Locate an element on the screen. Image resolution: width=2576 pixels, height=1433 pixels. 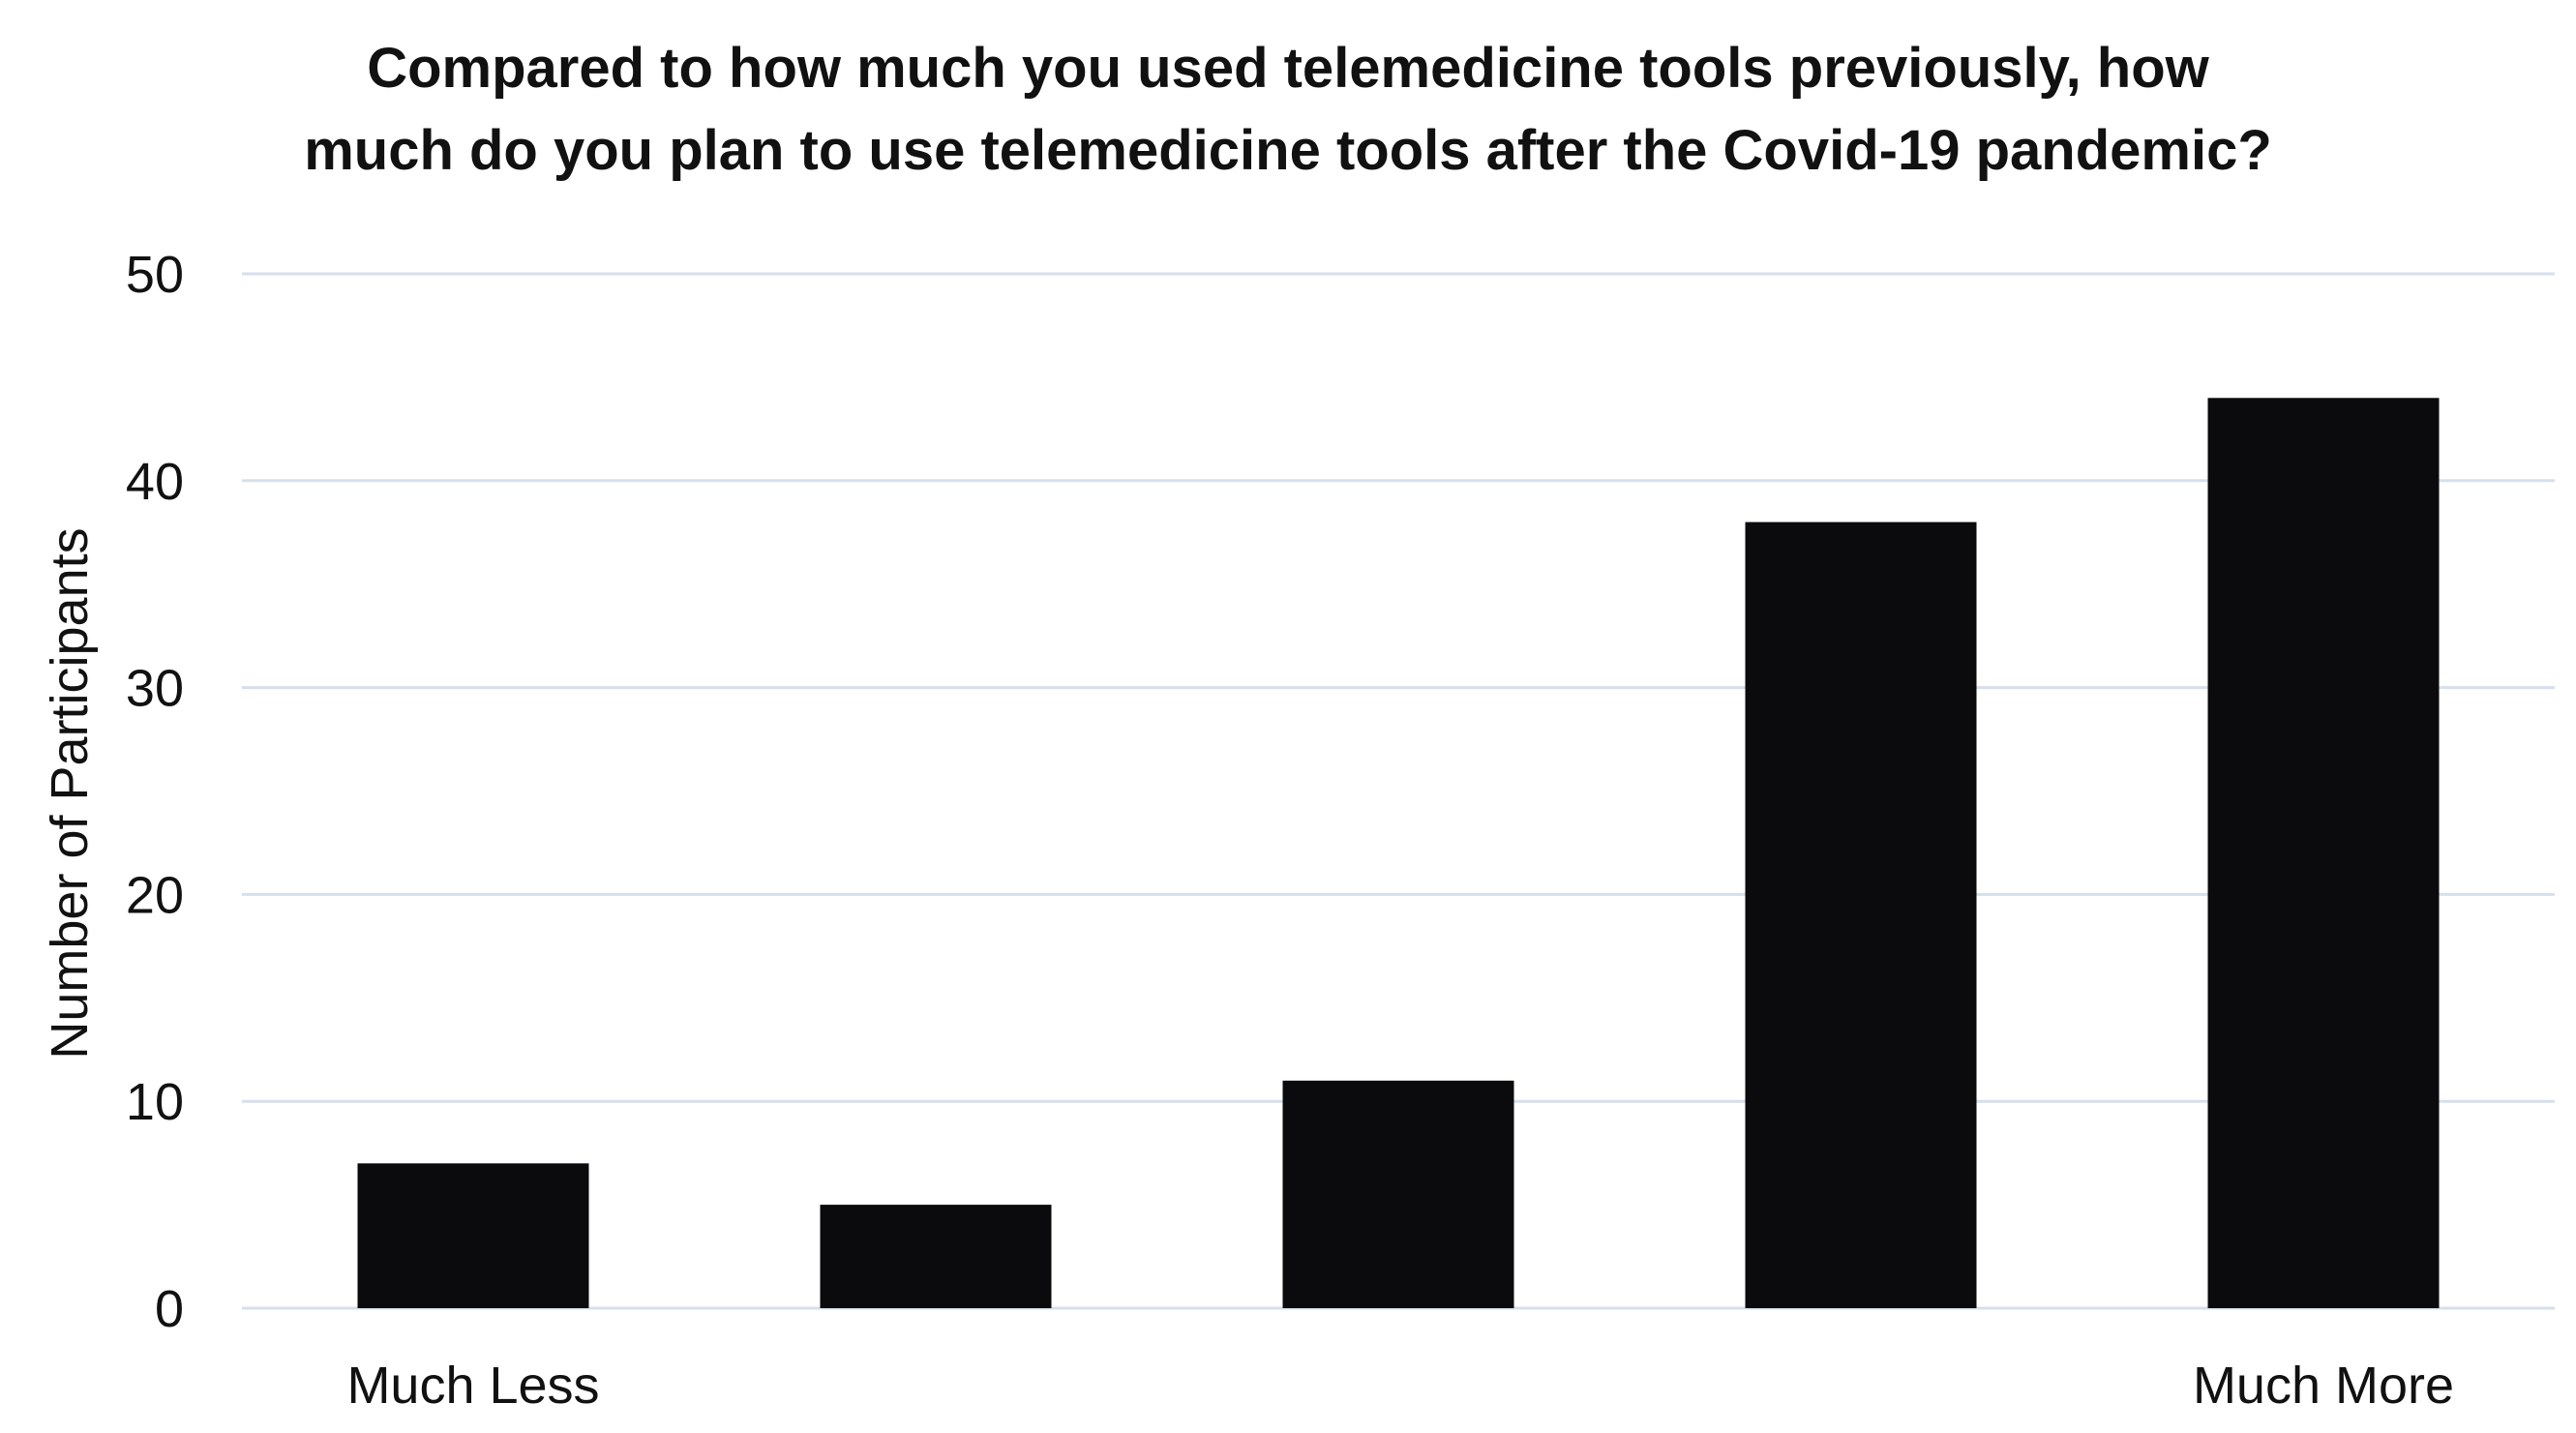
y-axis-title: Number of Participants is located at coordinates (70, 793).